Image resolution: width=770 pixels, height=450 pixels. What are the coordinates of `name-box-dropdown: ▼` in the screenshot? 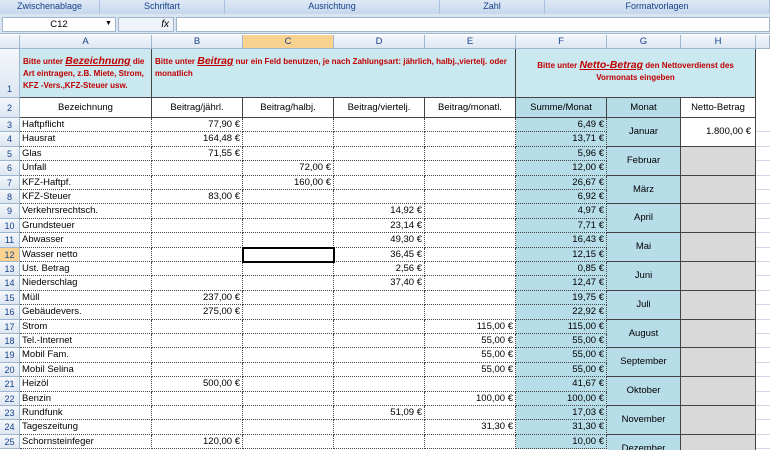 It's located at (108, 23).